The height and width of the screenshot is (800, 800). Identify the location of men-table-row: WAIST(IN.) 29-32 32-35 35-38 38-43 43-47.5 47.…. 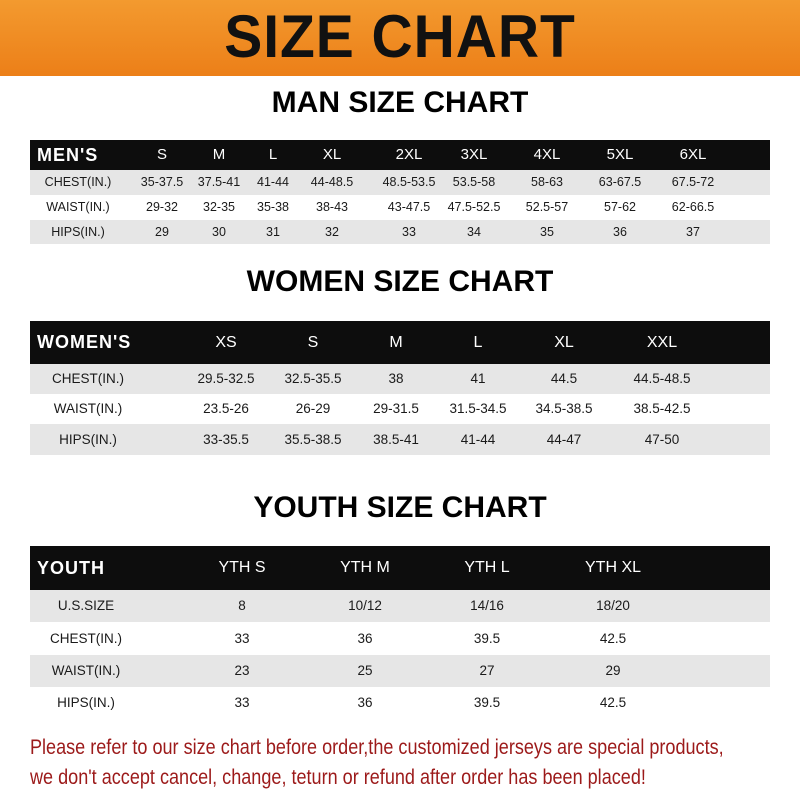
(400, 207).